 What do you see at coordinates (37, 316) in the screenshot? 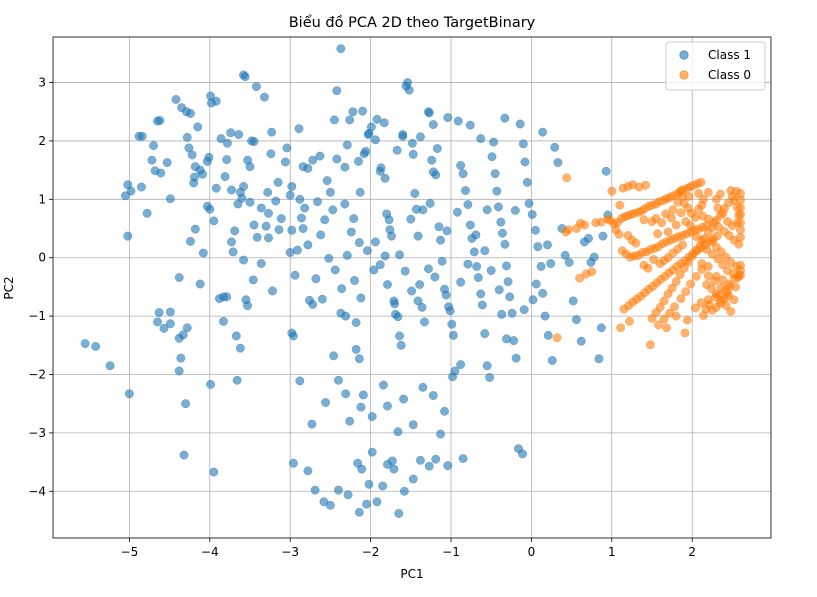
I see `y-tick-label: −1` at bounding box center [37, 316].